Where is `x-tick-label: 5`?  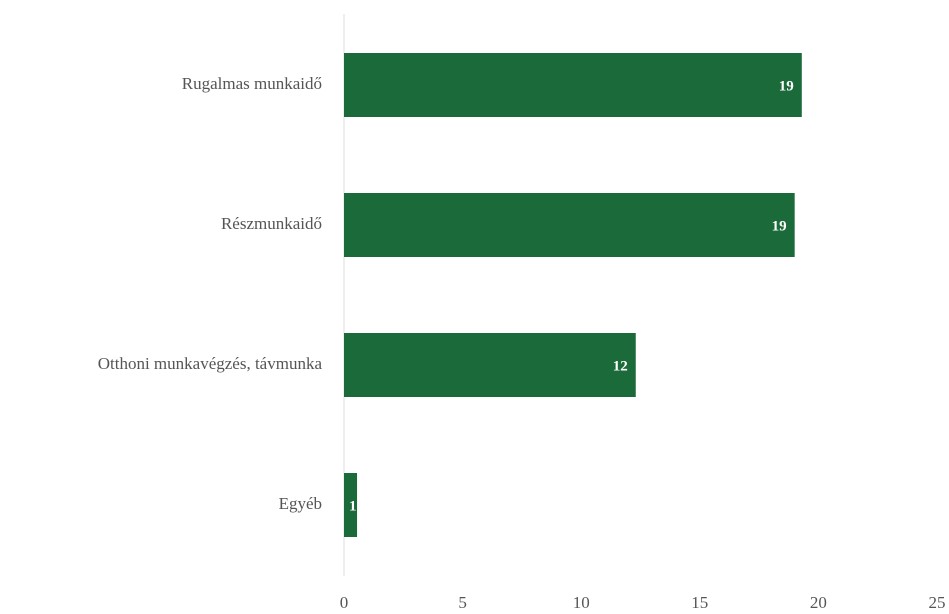 x-tick-label: 5 is located at coordinates (462, 602).